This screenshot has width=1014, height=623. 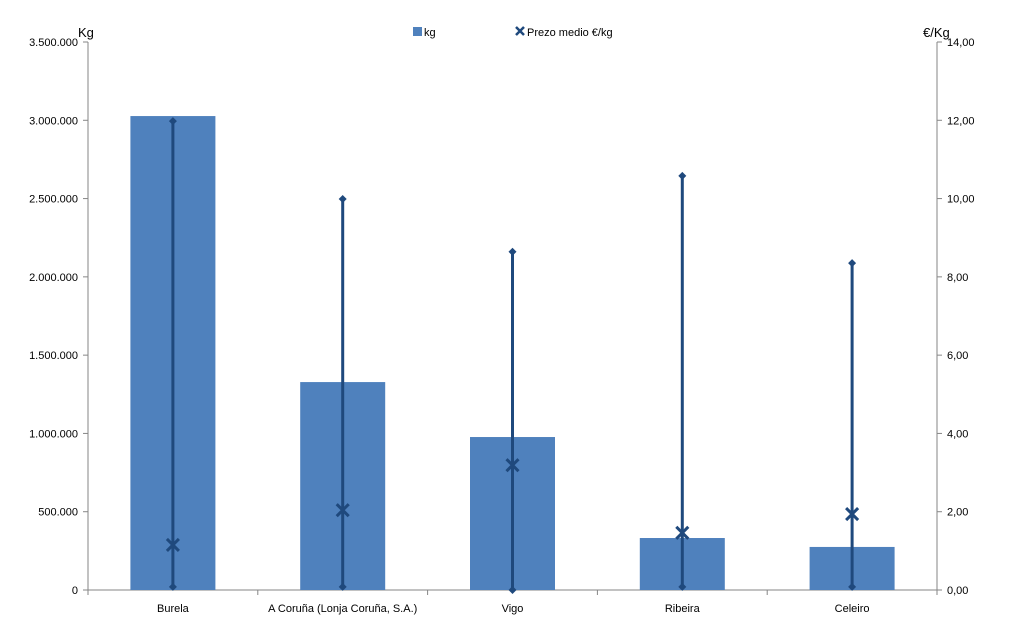 What do you see at coordinates (570, 33) in the screenshot?
I see `legend-price-label: Prezo medio €/kg` at bounding box center [570, 33].